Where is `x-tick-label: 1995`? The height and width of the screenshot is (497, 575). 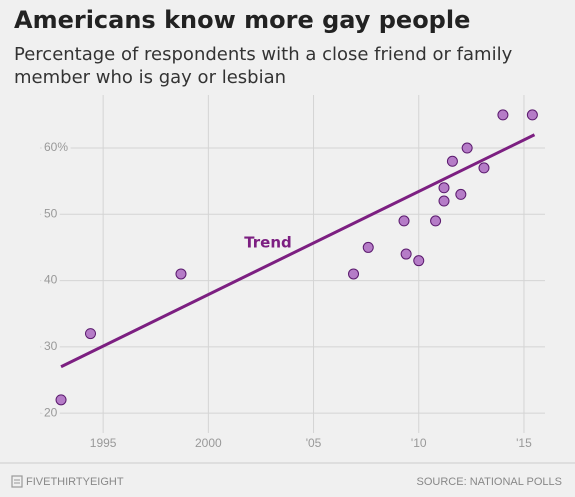 x-tick-label: 1995 is located at coordinates (103, 443).